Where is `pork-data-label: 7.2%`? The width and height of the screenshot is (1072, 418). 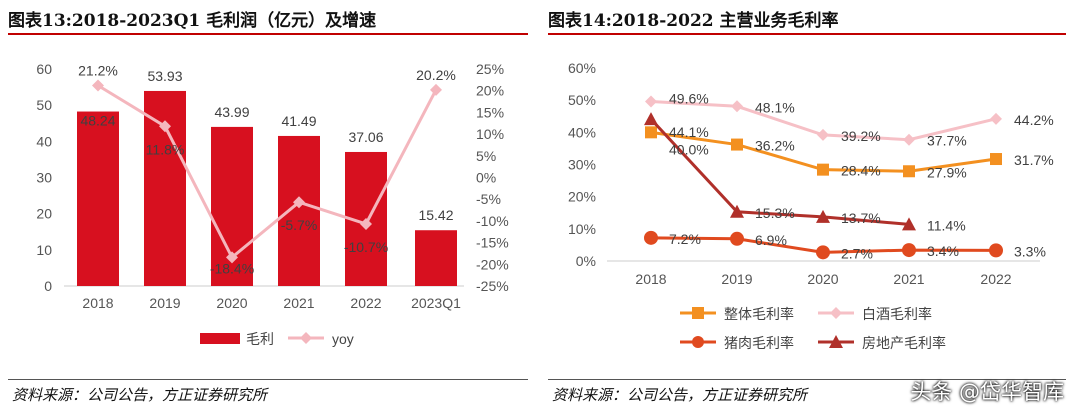
pork-data-label: 7.2% is located at coordinates (685, 239).